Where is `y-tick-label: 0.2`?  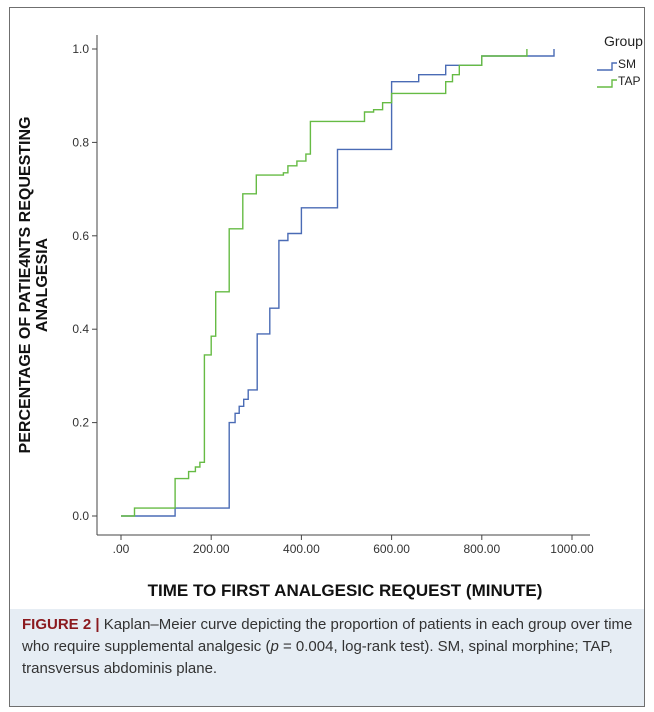
y-tick-label: 0.2 is located at coordinates (80, 423).